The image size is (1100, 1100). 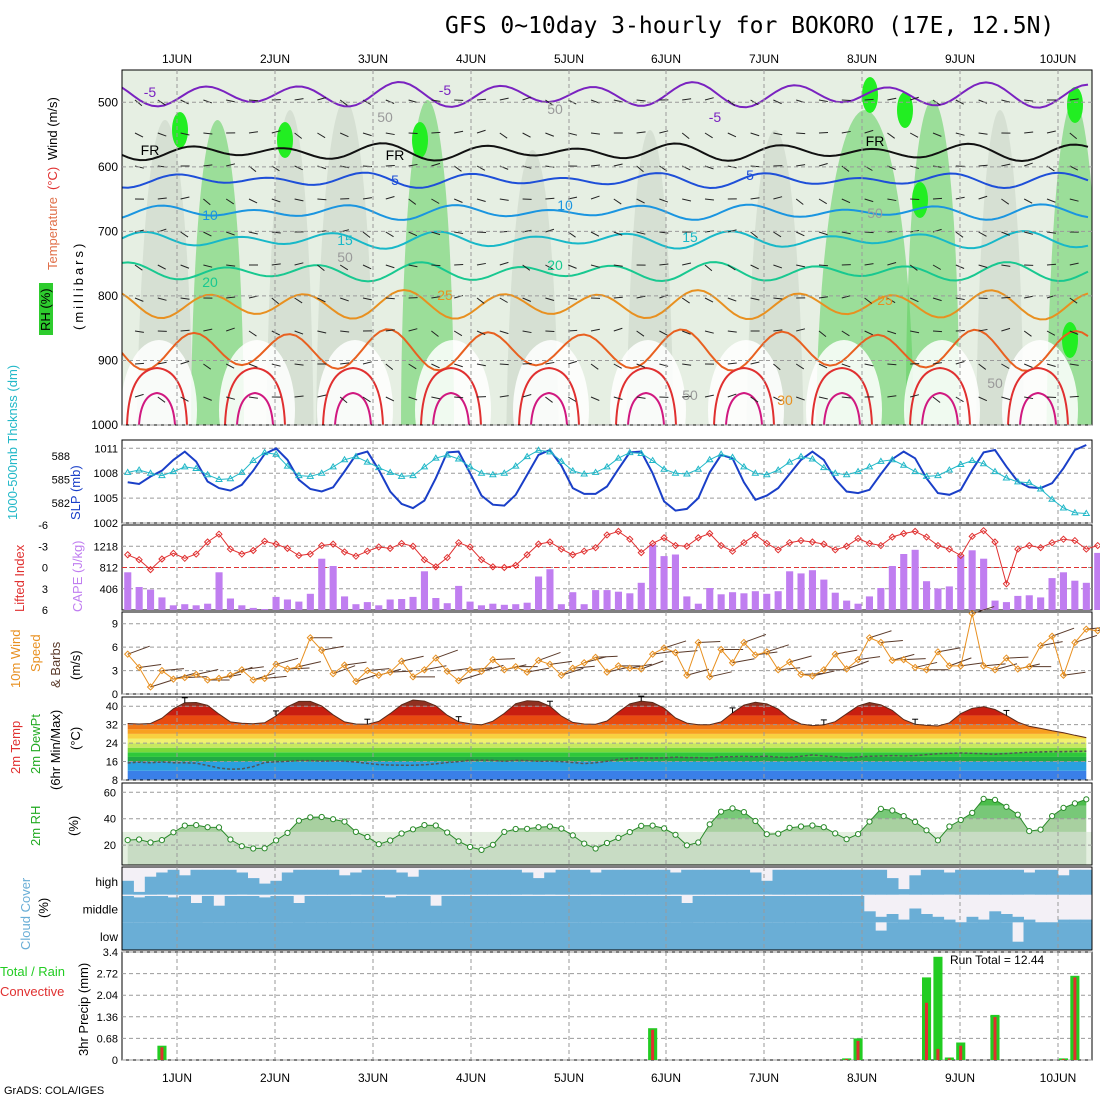 What do you see at coordinates (112, 744) in the screenshot?
I see `temp-tick-label: 24` at bounding box center [112, 744].